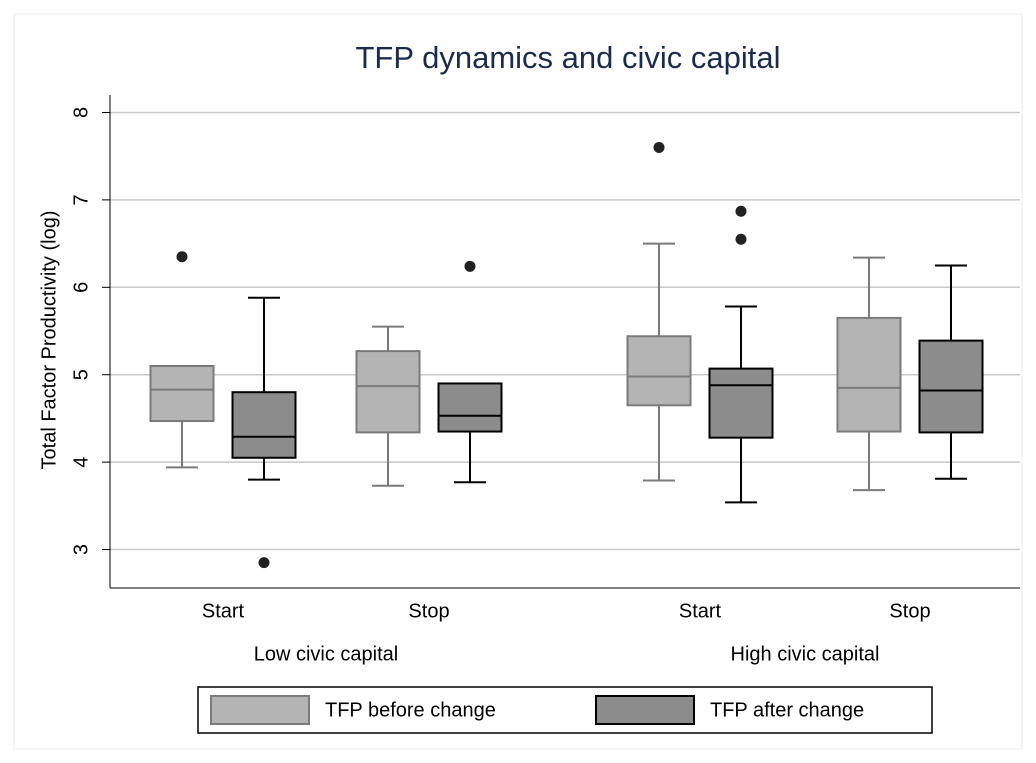 This screenshot has width=1036, height=763. Describe the element at coordinates (81, 374) in the screenshot. I see `y-tick-label: 5` at that location.